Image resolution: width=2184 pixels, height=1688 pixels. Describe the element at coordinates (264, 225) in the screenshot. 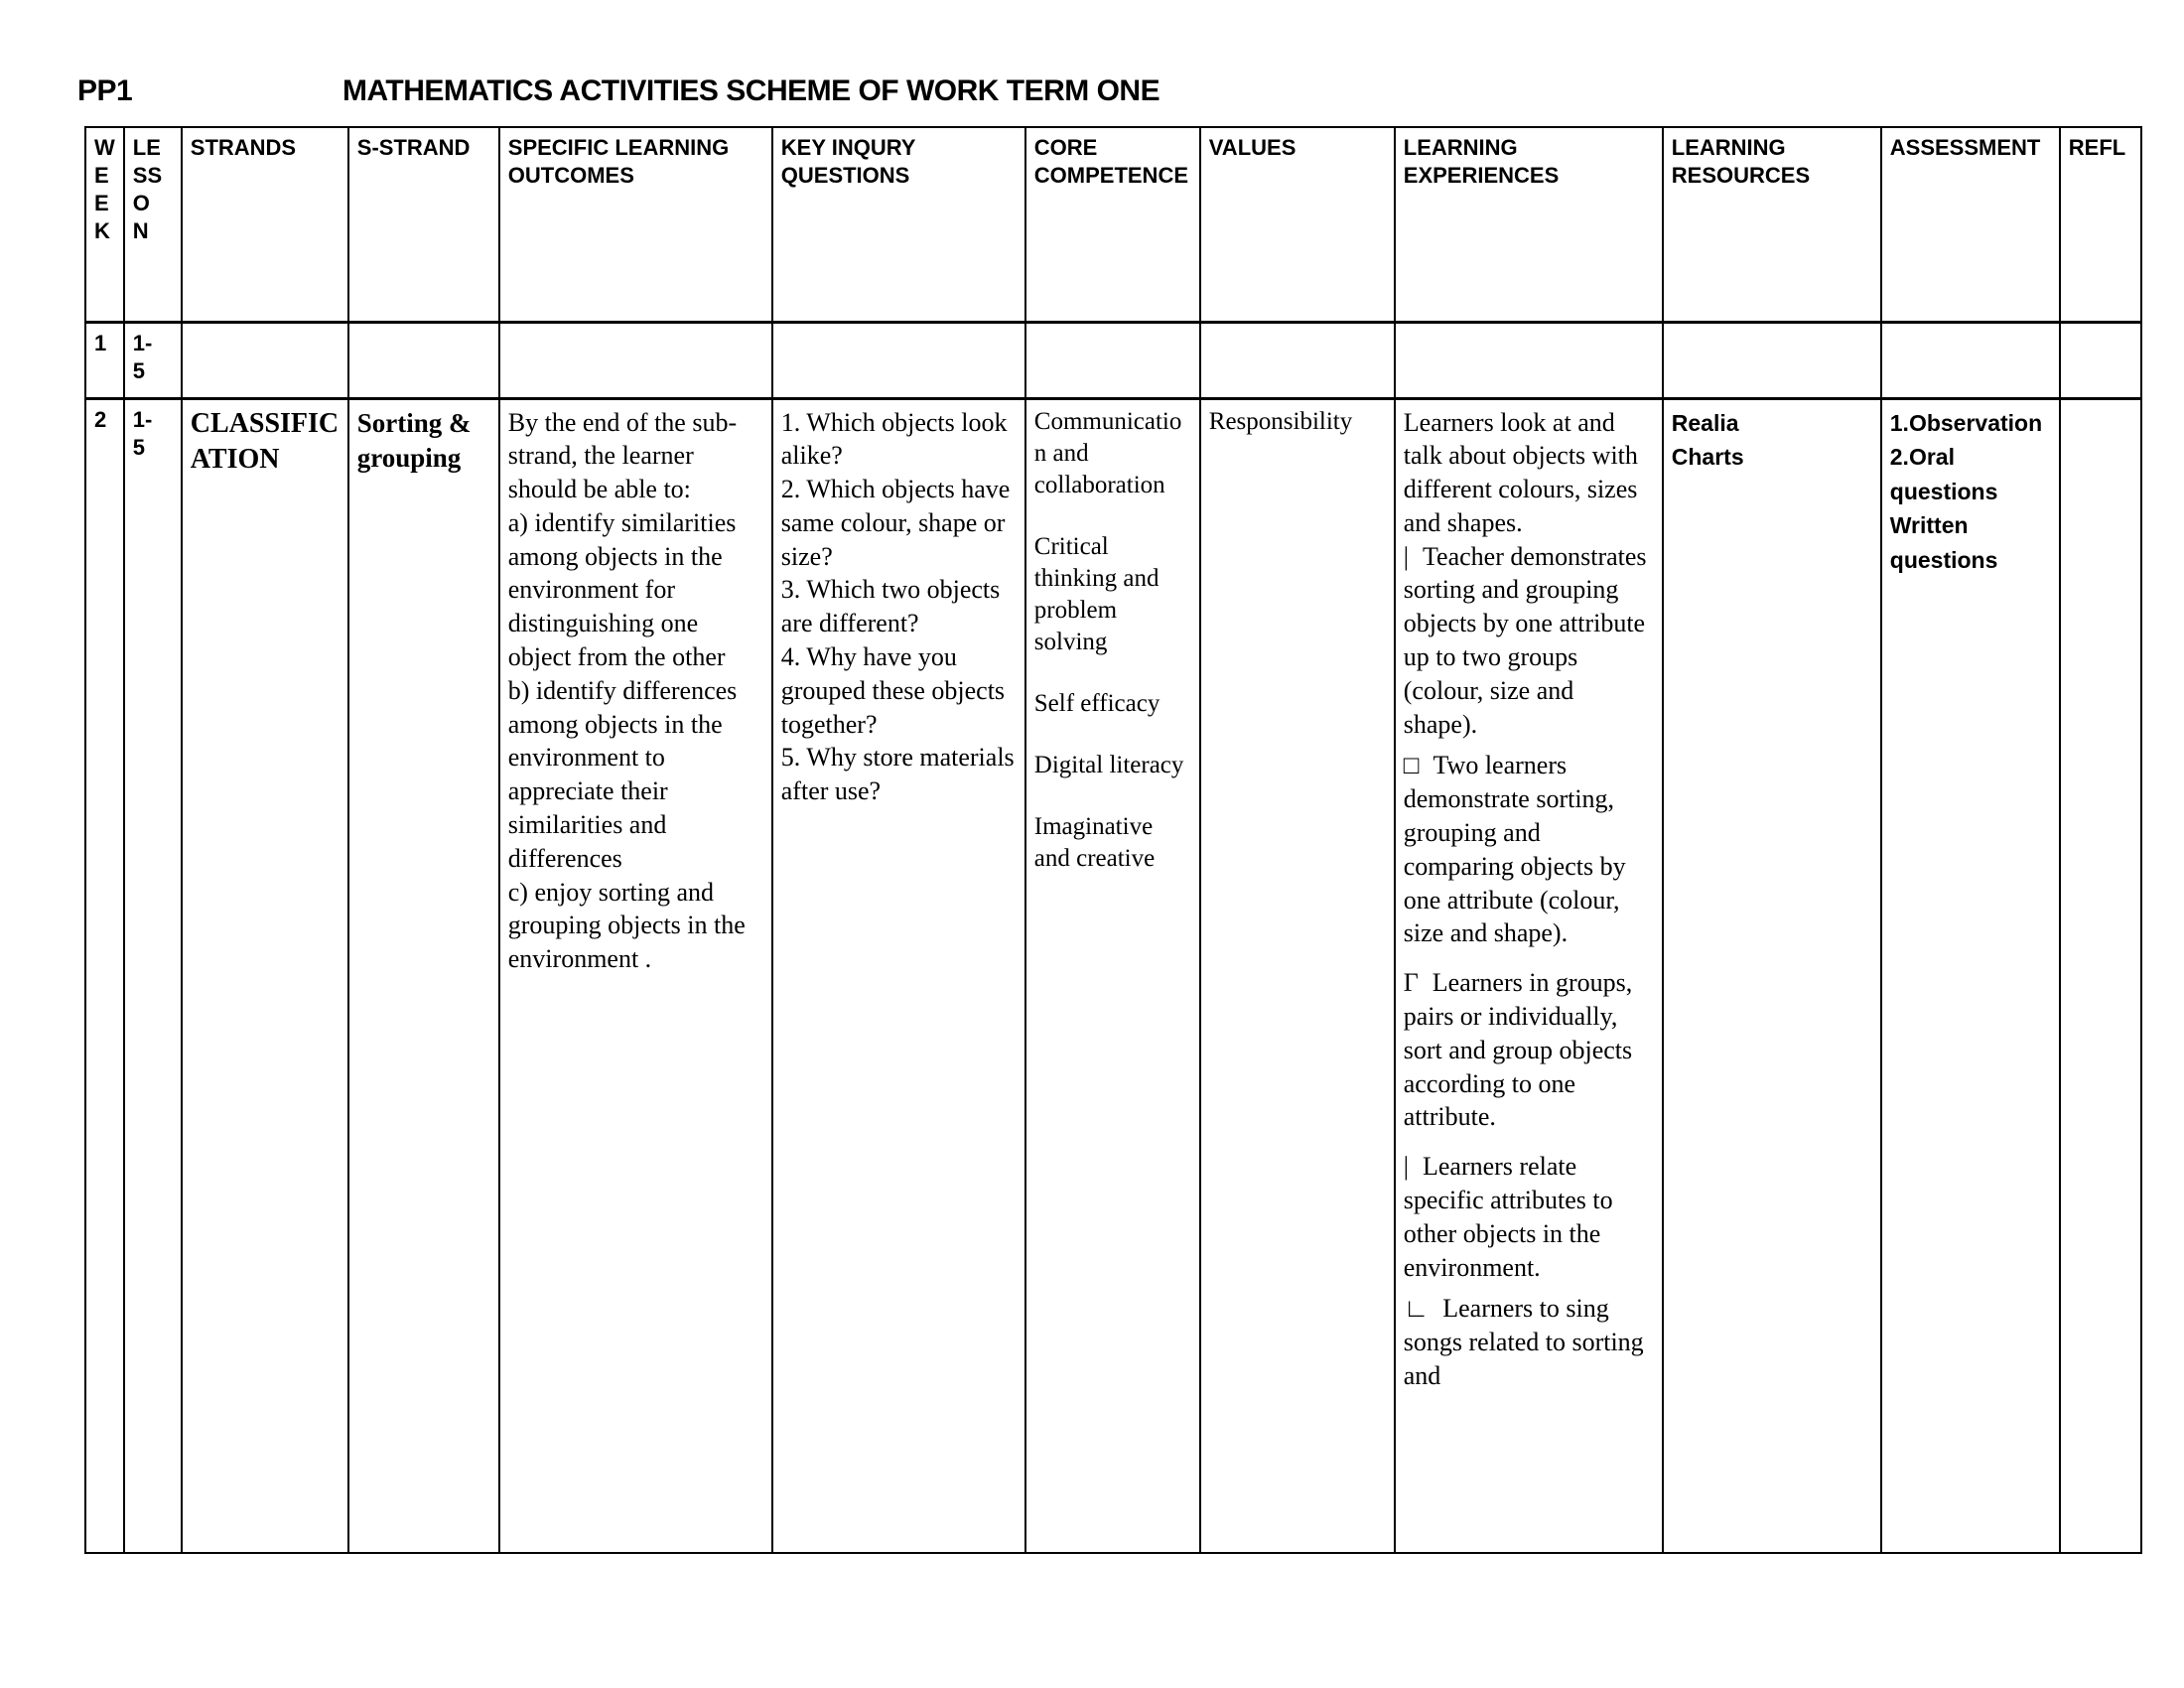

I see `col-header-strands: STRANDS` at that location.